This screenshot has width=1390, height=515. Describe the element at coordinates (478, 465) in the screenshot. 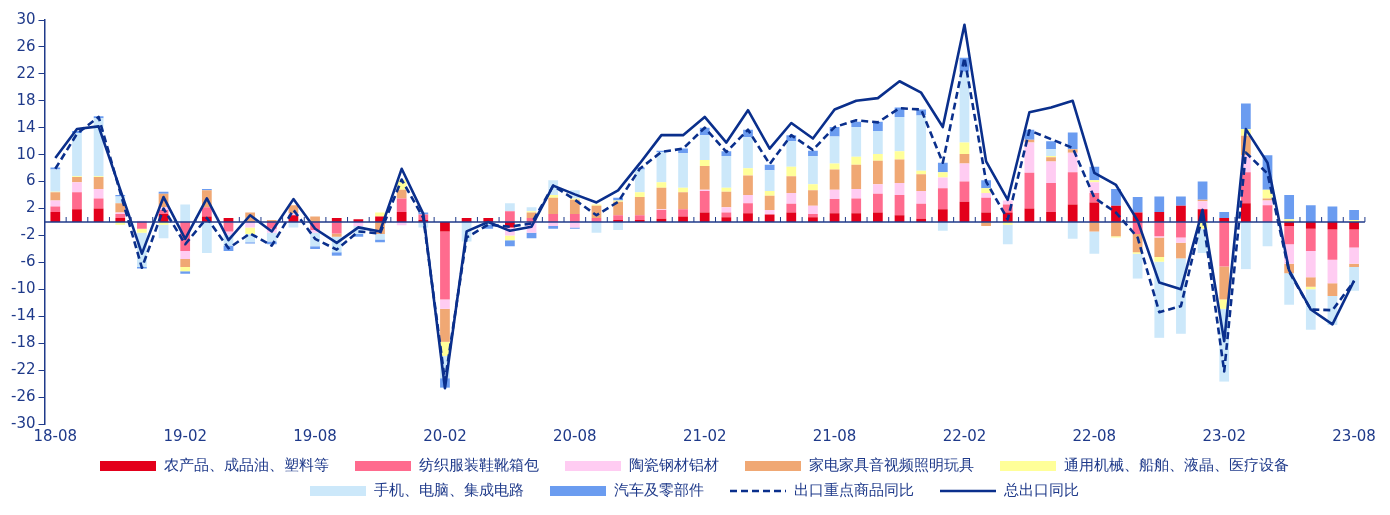

I see `legend-label: 纺织服装鞋靴箱包` at that location.